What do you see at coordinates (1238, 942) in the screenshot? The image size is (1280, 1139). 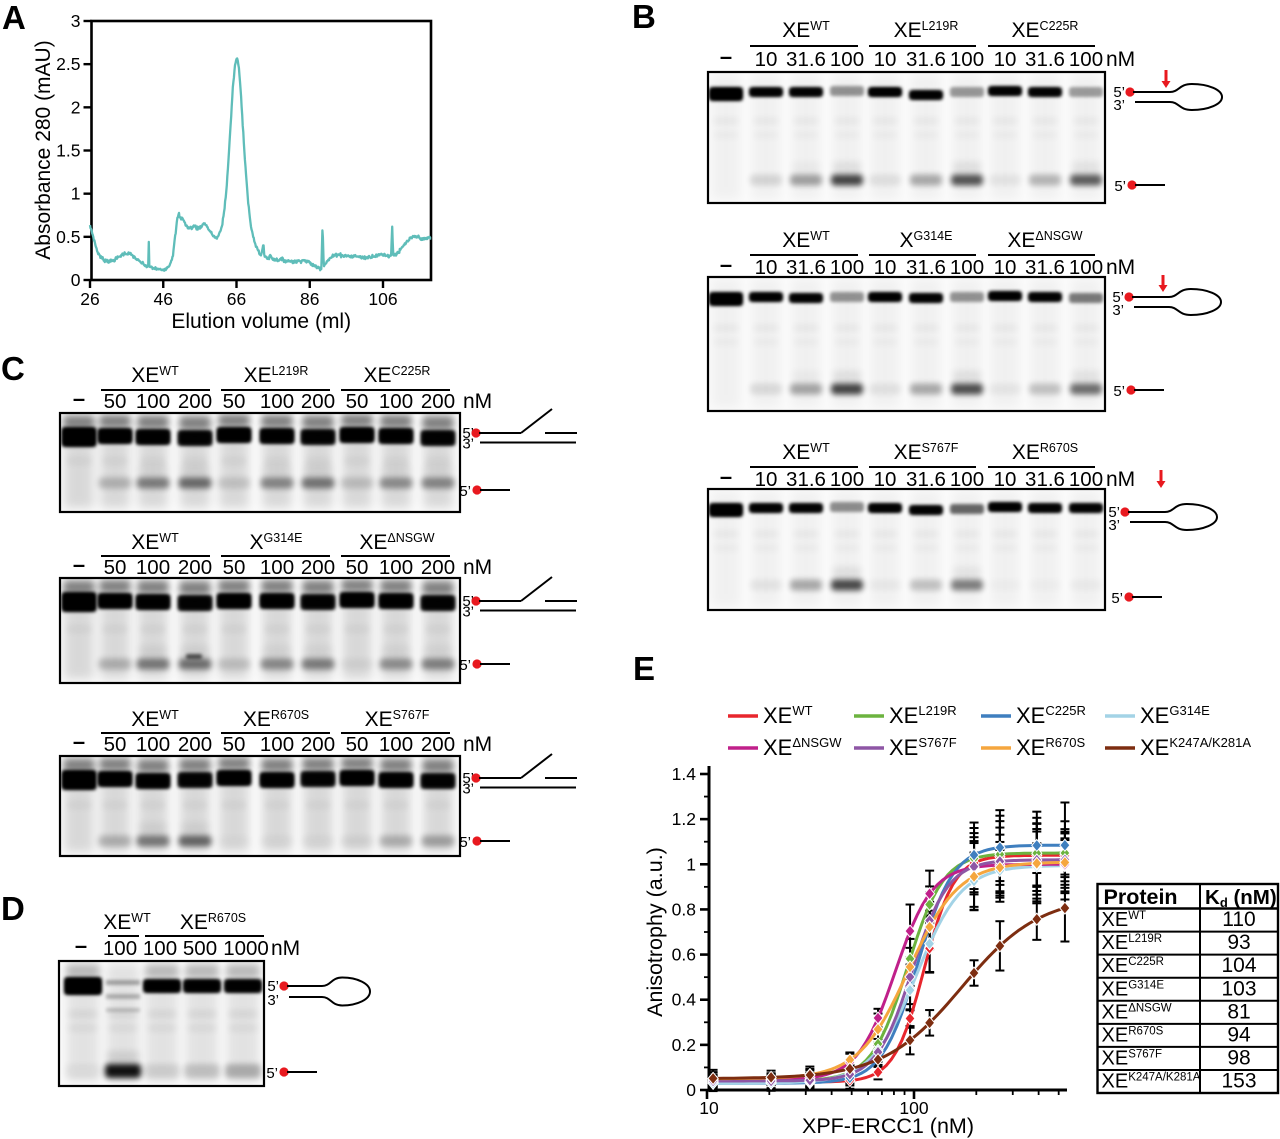 I see `svg-text: 93` at bounding box center [1238, 942].